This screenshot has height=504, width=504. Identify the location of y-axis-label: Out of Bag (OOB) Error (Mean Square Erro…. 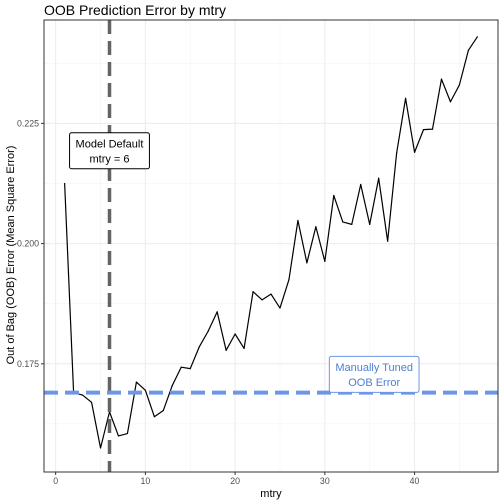
(11, 255).